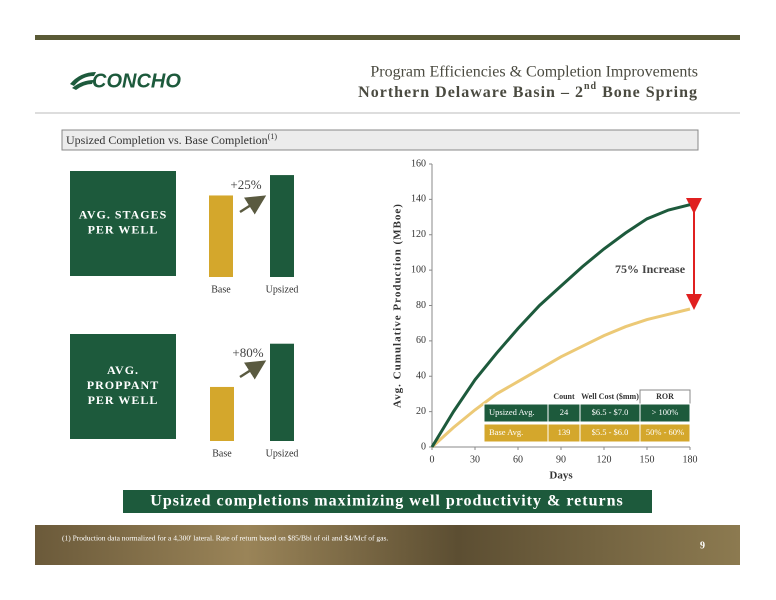 This screenshot has width=776, height=600. Describe the element at coordinates (610, 412) in the screenshot. I see `table-cell: $6.5 - $7.0` at that location.